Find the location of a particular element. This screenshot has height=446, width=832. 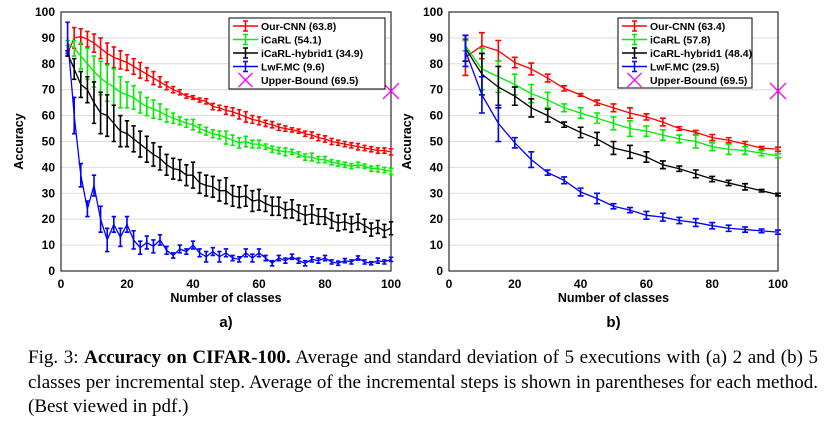

legend-item: Our-CNN (63.8) is located at coordinates (284, 26).